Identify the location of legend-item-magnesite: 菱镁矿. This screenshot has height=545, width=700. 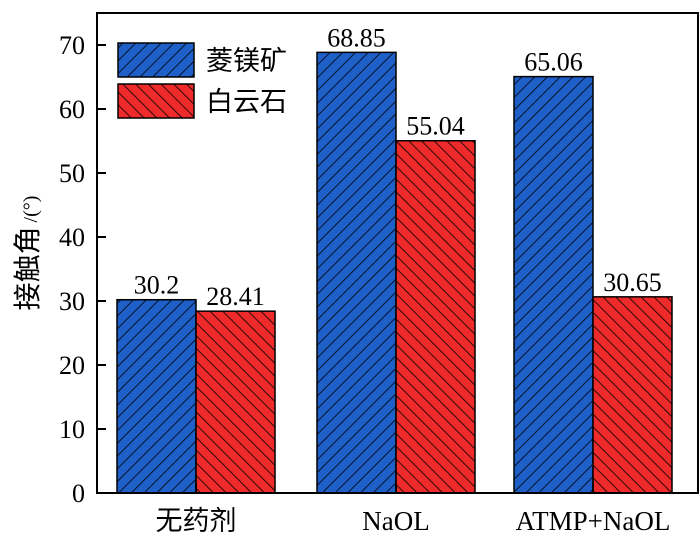
(202, 60).